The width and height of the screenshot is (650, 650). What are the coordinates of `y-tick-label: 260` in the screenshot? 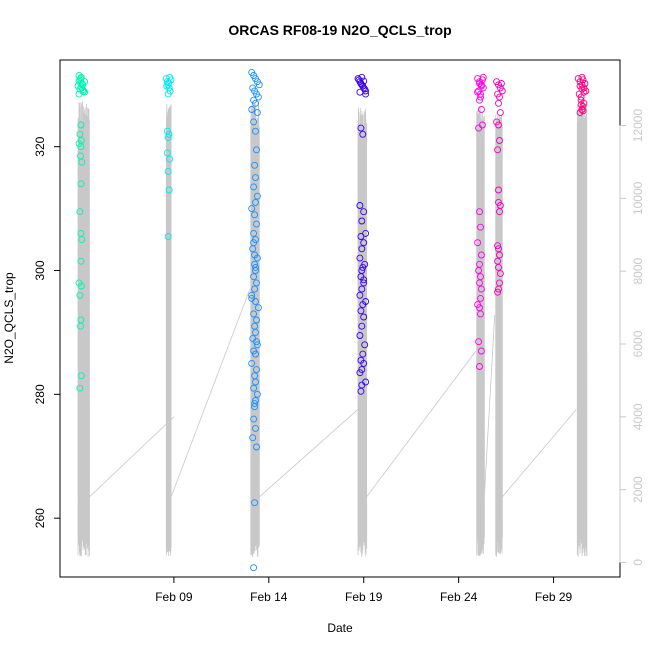 It's located at (40, 518).